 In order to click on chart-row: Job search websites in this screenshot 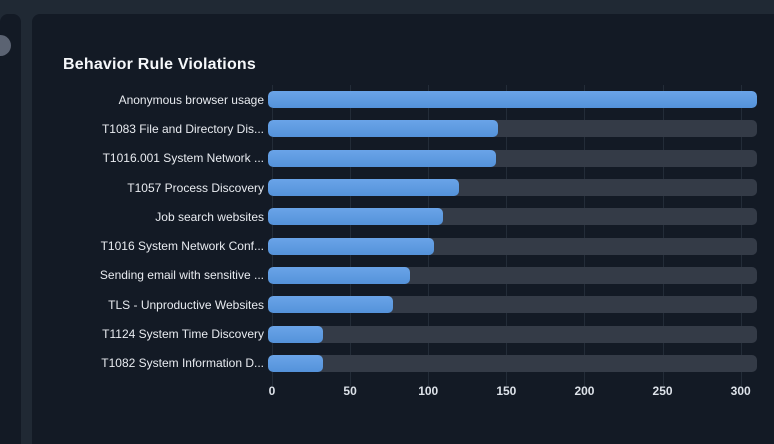, I will do `click(396, 216)`.